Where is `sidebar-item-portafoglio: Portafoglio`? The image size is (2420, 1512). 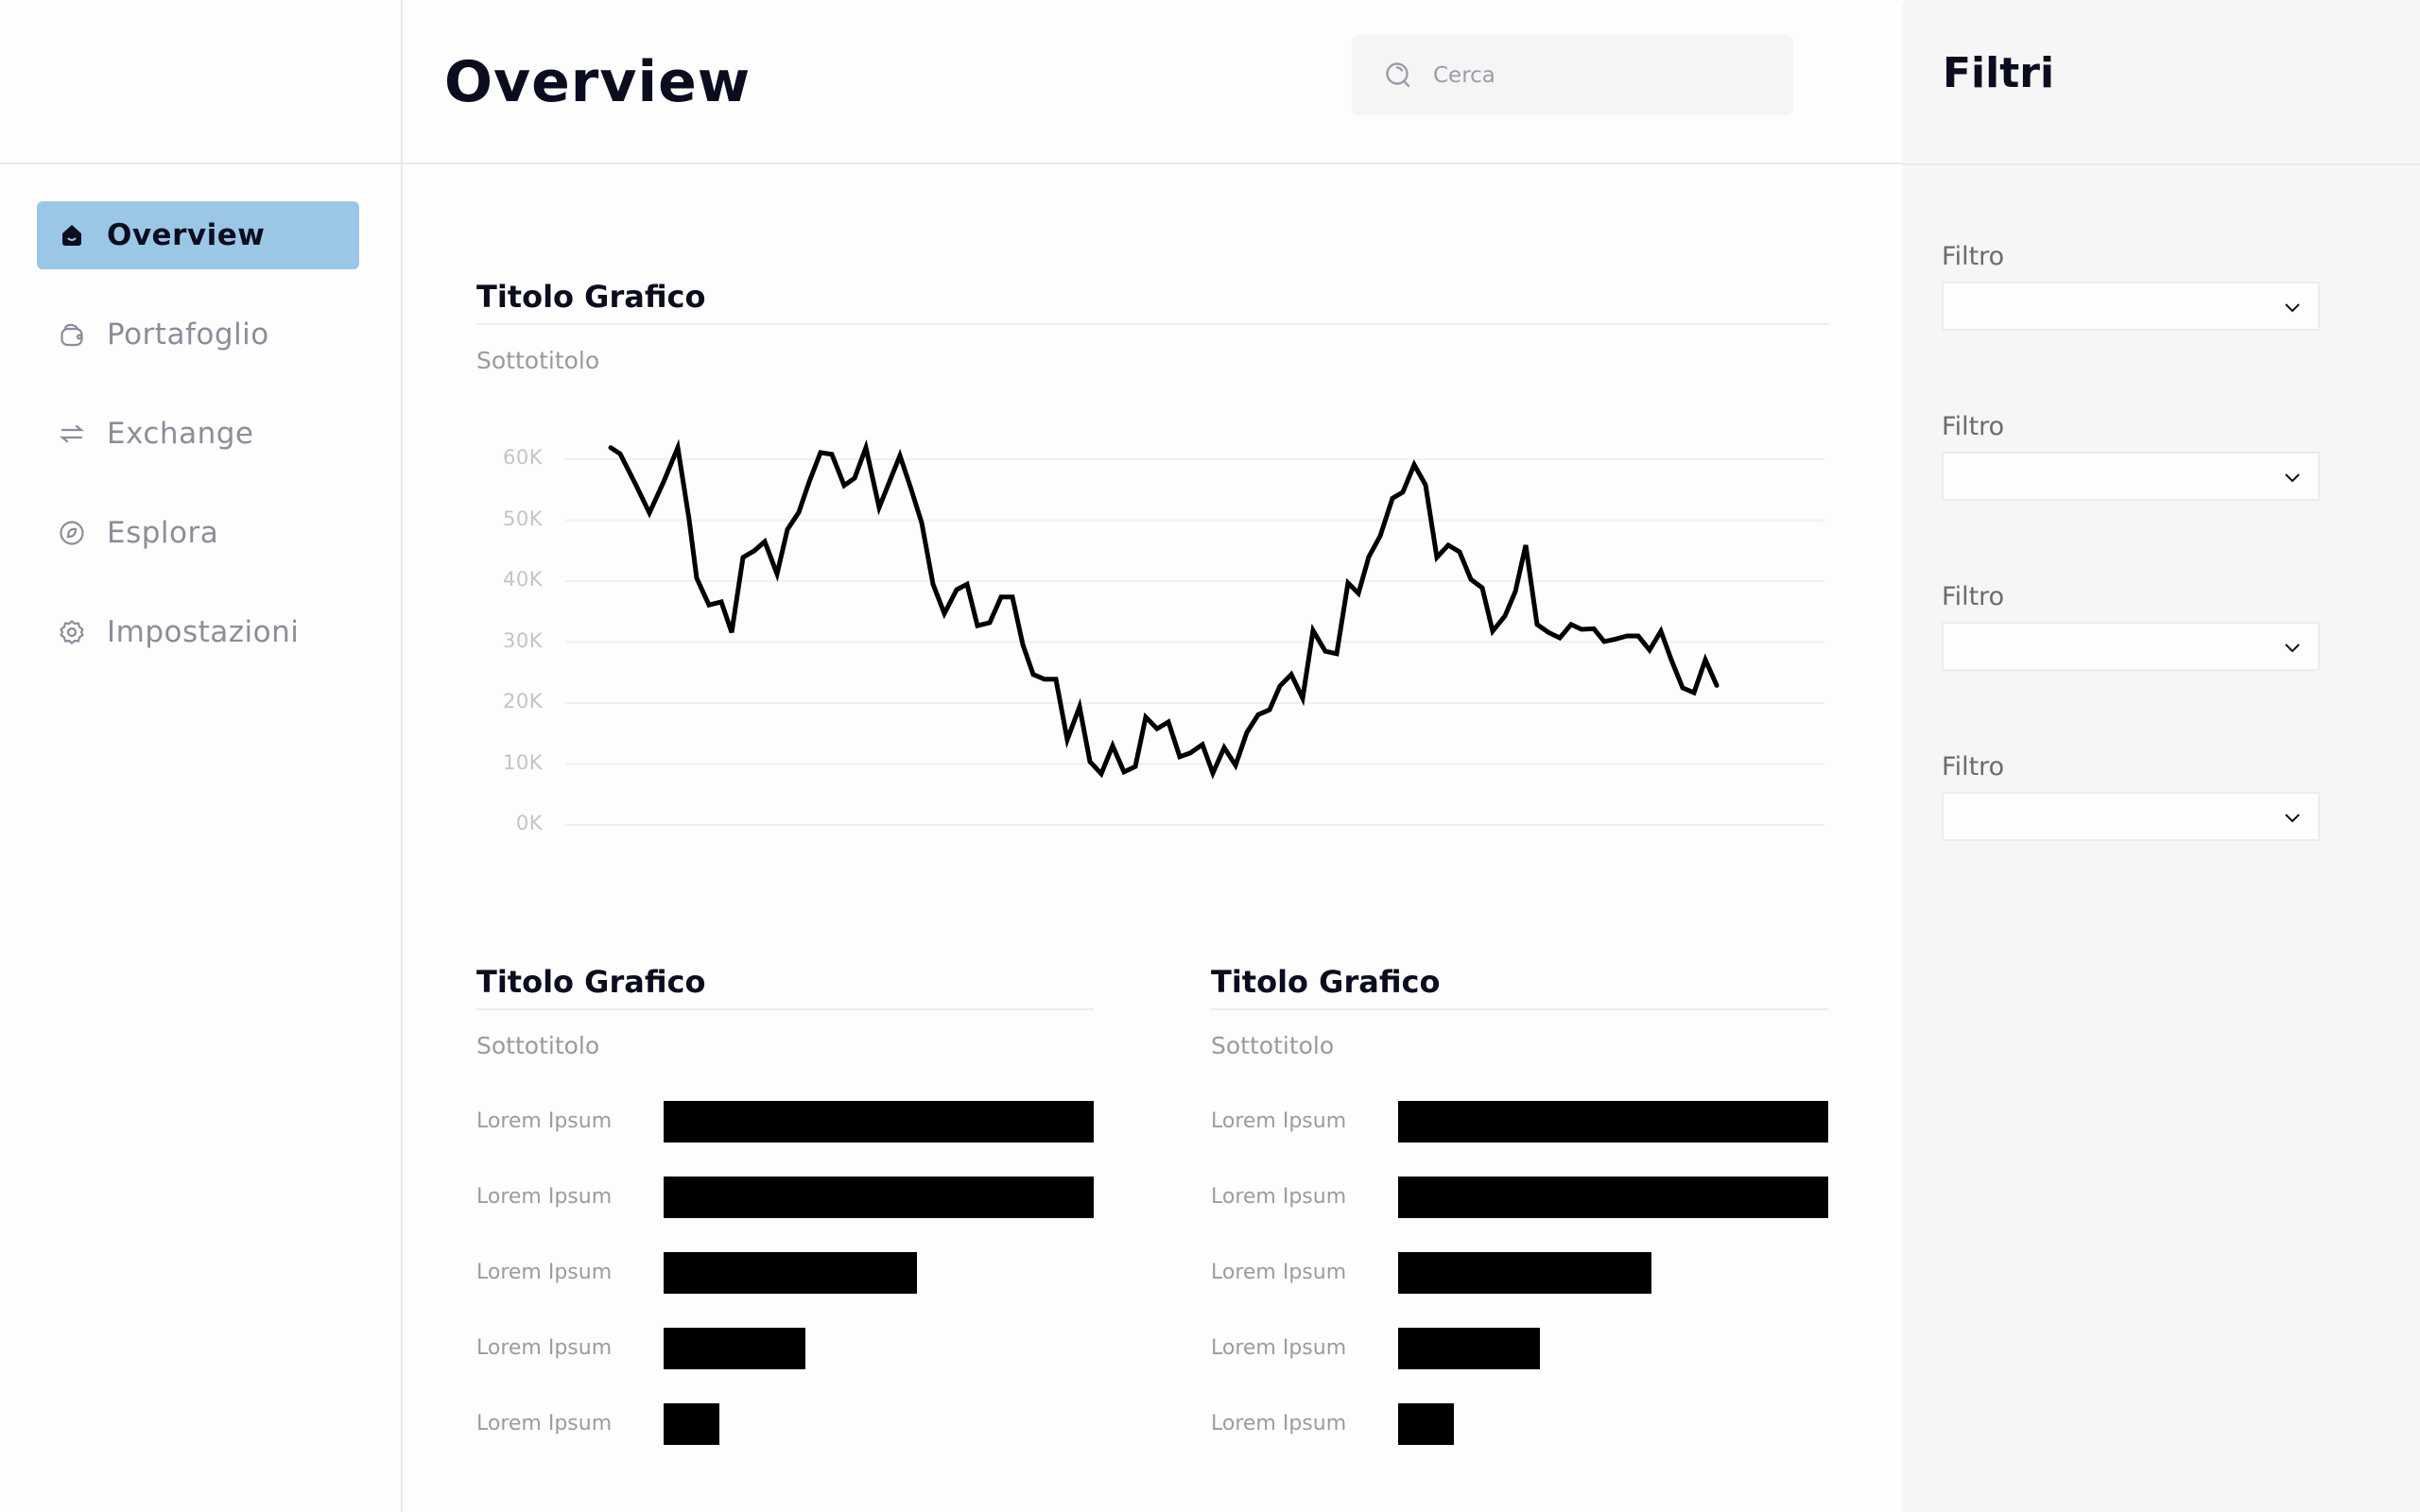 sidebar-item-portafoglio: Portafoglio is located at coordinates (198, 335).